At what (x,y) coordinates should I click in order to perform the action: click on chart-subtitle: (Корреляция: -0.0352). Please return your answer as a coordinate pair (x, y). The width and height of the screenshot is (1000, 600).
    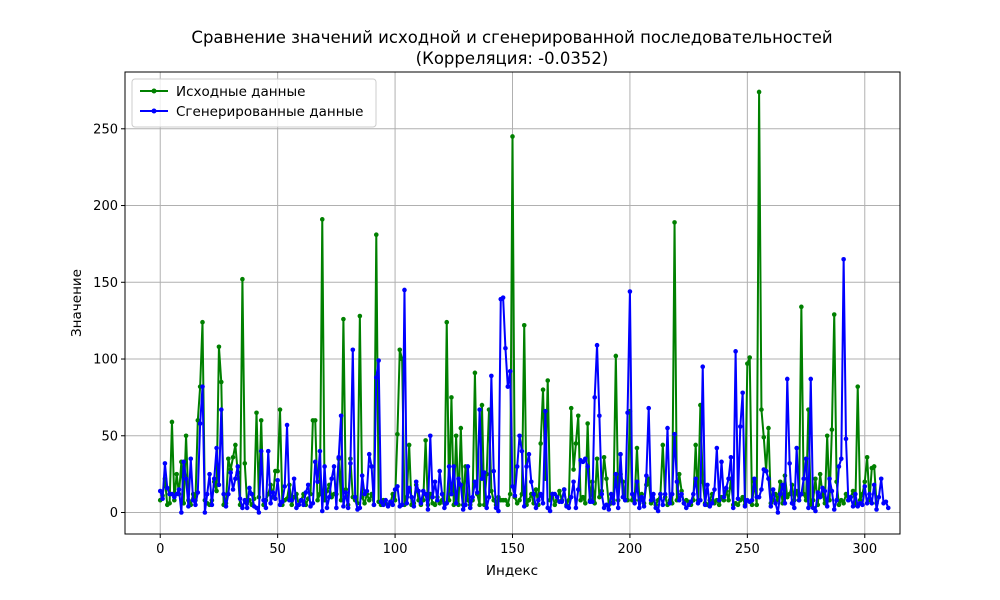
    Looking at the image, I should click on (512, 58).